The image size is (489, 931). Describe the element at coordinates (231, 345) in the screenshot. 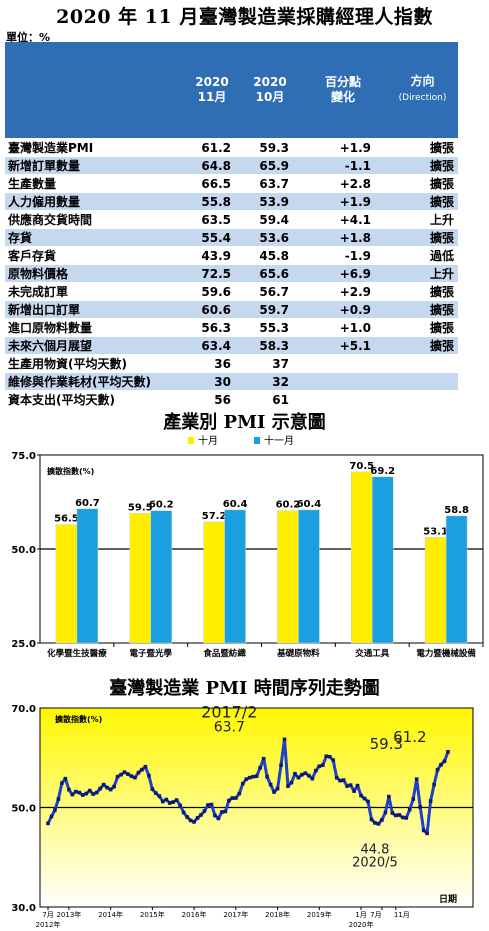

I see `table-row: 未來六個月展望 63.4 58.3 +5.1 擴張` at that location.